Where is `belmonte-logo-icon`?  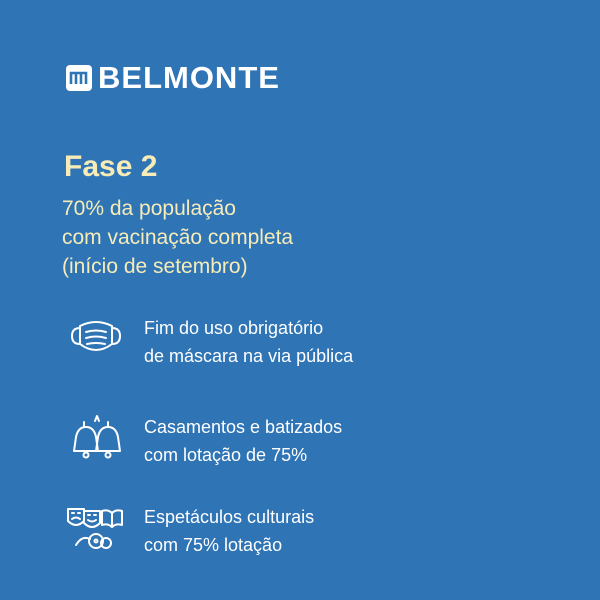 belmonte-logo-icon is located at coordinates (79, 77).